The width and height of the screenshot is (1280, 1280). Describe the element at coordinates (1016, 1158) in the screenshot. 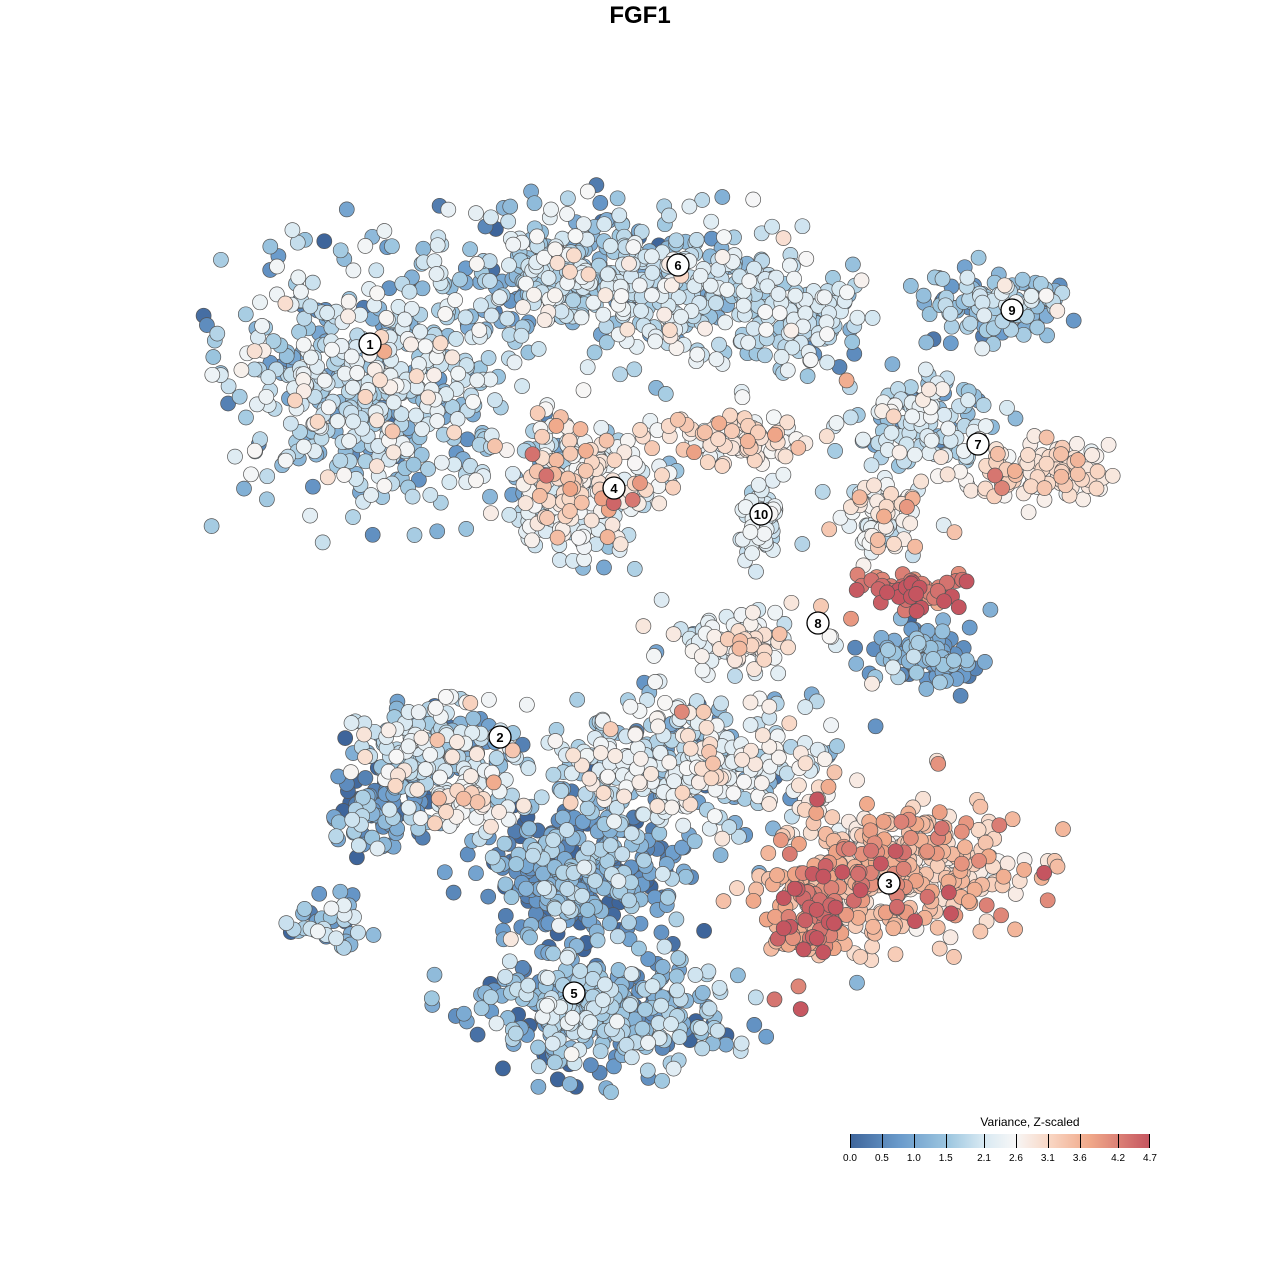

I see `colorbar-tick-label: 2.6` at that location.